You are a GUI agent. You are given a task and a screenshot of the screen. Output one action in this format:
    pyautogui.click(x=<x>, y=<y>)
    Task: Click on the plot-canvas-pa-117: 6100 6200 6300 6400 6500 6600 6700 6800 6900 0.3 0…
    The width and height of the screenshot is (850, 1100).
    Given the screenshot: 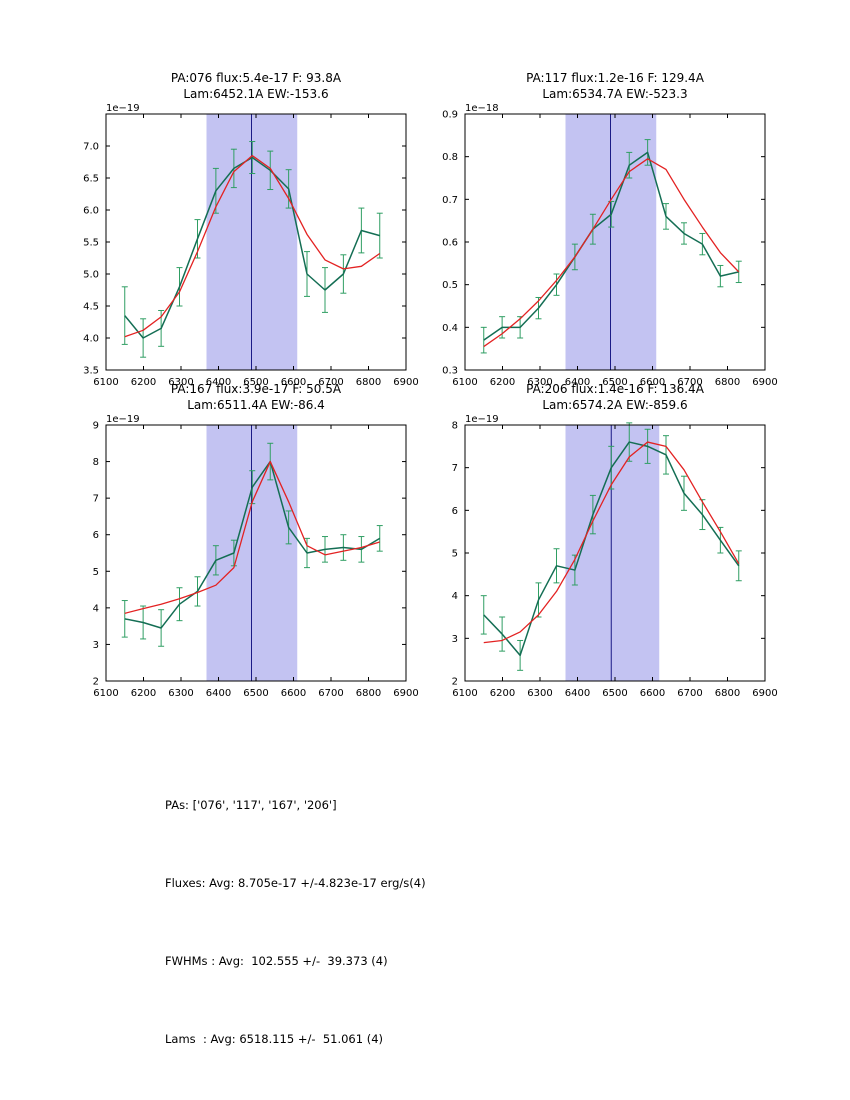 What is the action you would take?
    pyautogui.click(x=610, y=245)
    